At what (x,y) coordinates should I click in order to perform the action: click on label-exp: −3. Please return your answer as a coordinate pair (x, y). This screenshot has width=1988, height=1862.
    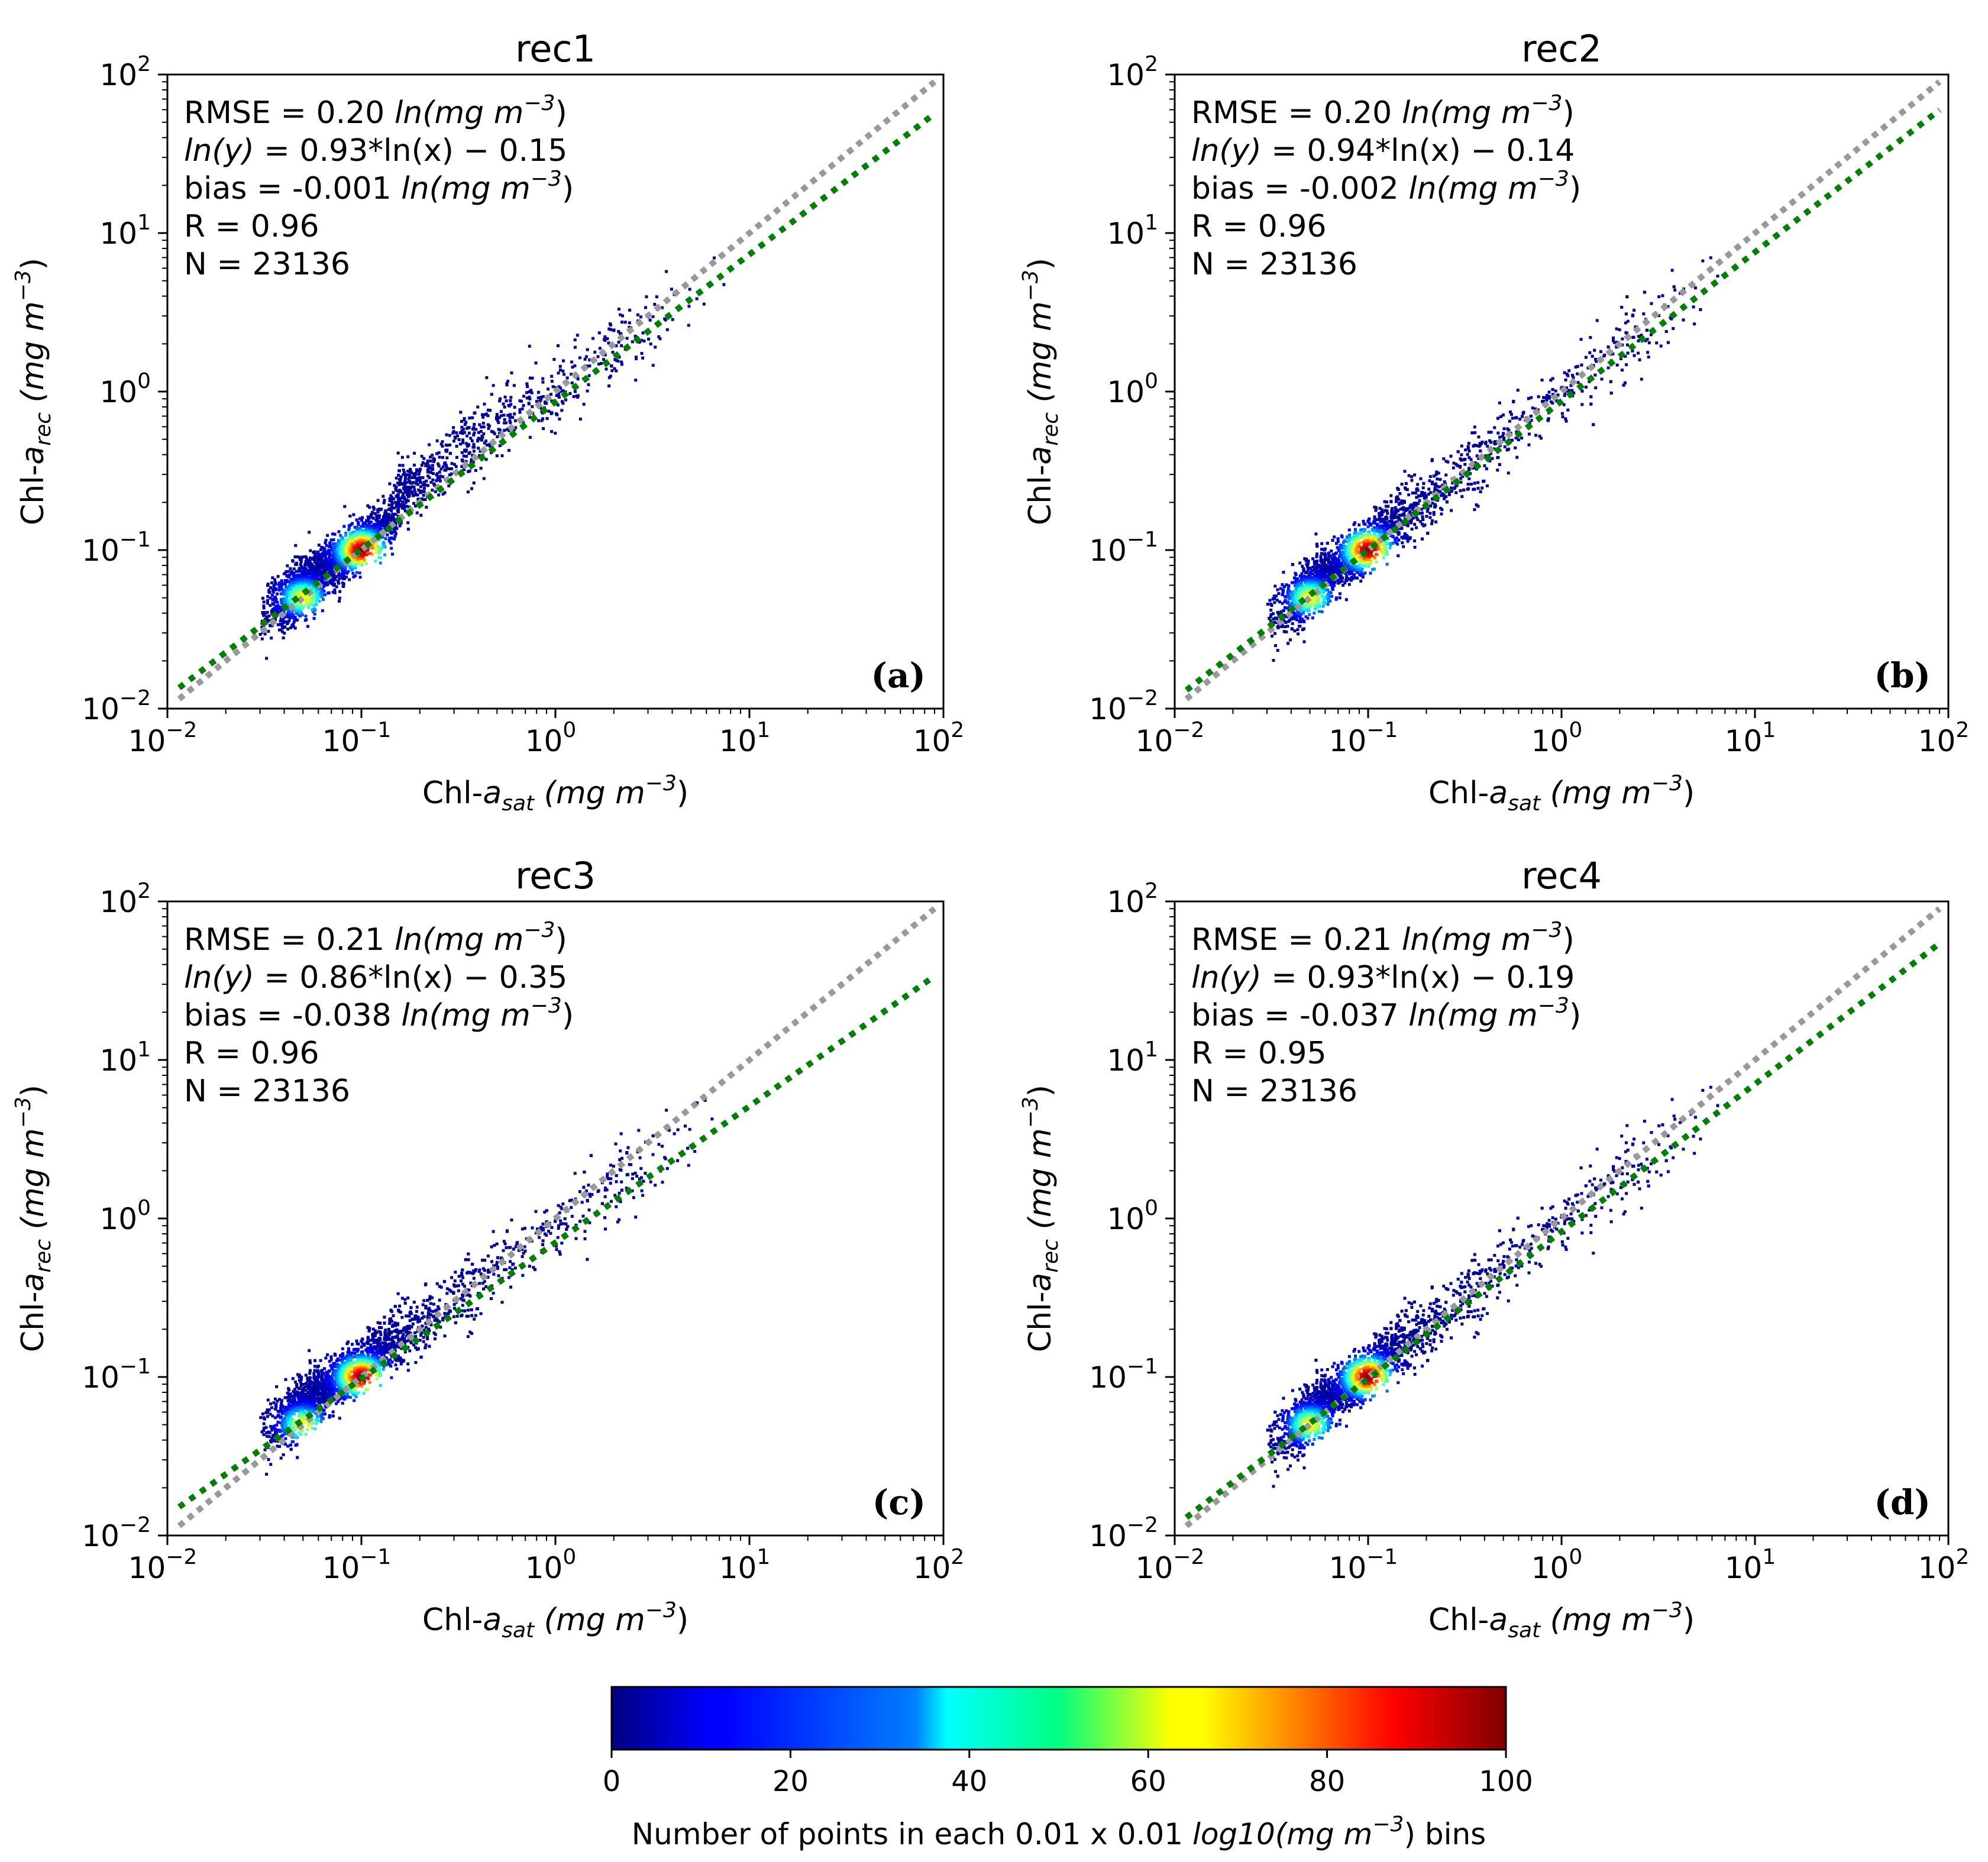
    Looking at the image, I should click on (661, 783).